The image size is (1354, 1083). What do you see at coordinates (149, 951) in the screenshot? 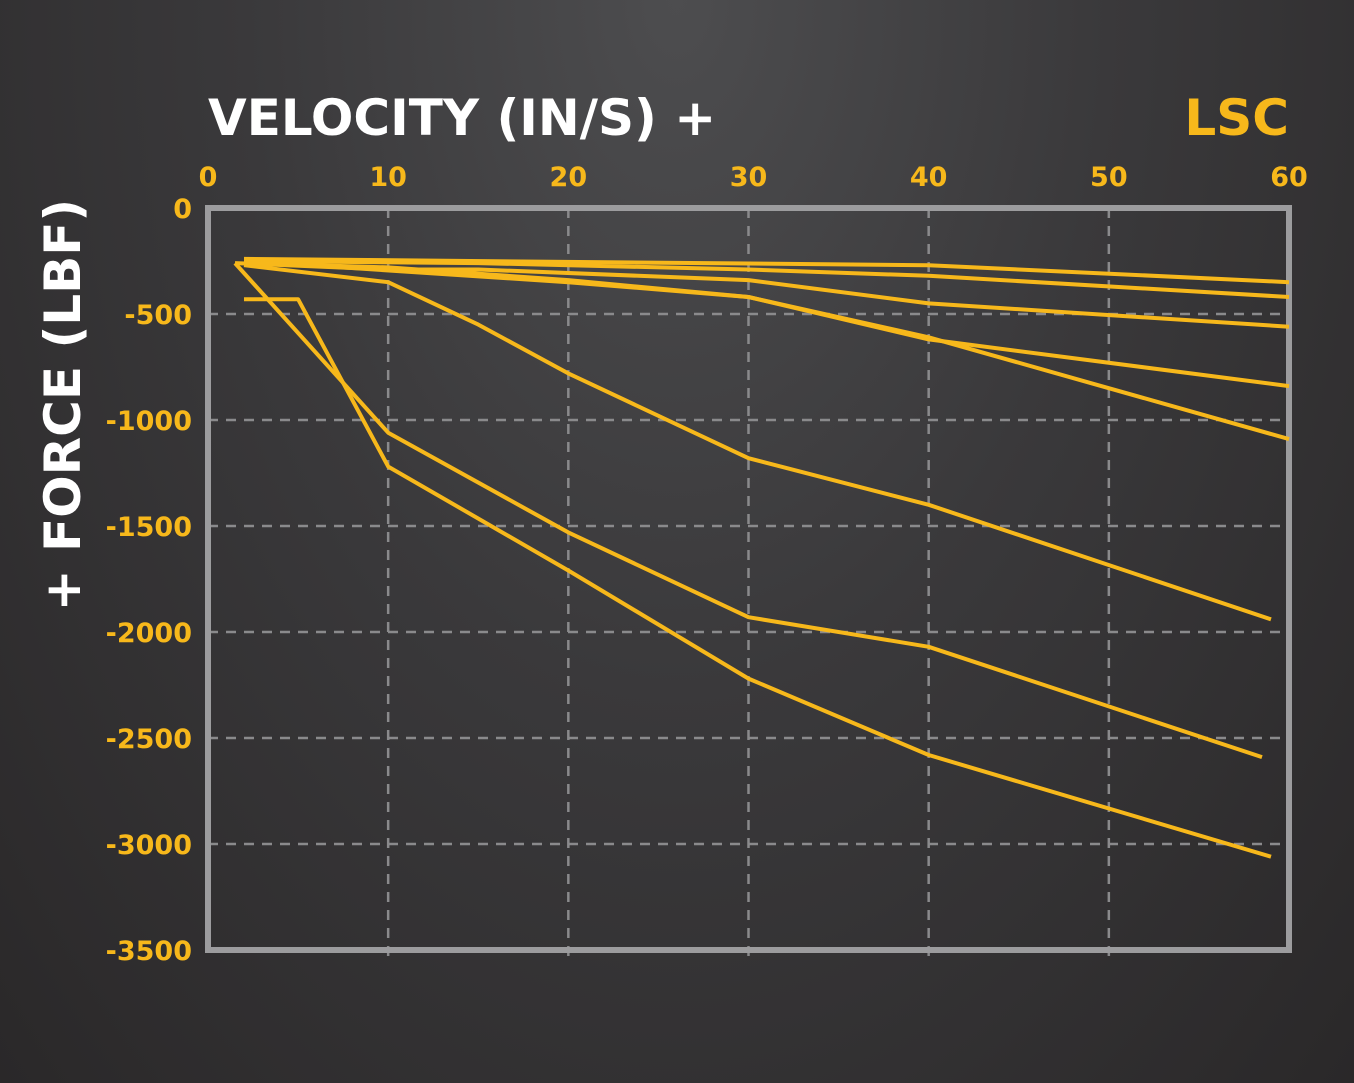
I see `y-tick-label: -3500` at bounding box center [149, 951].